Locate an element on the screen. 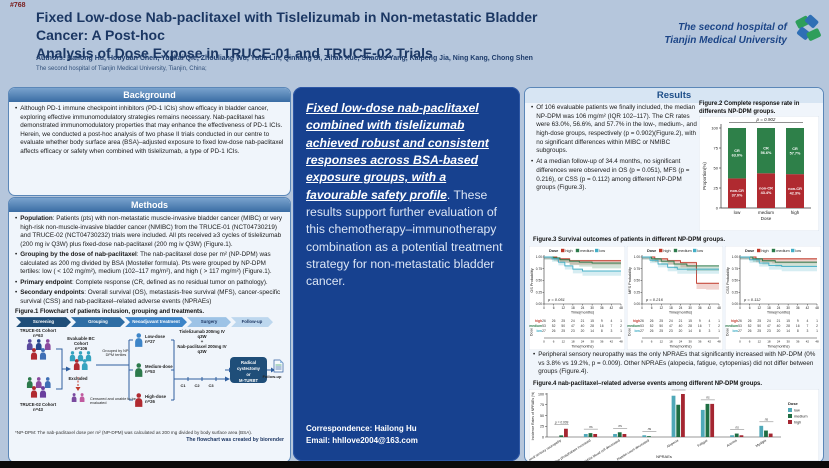 This screenshot has height=468, width=829. svg-text: 15 is located at coordinates (788, 321).